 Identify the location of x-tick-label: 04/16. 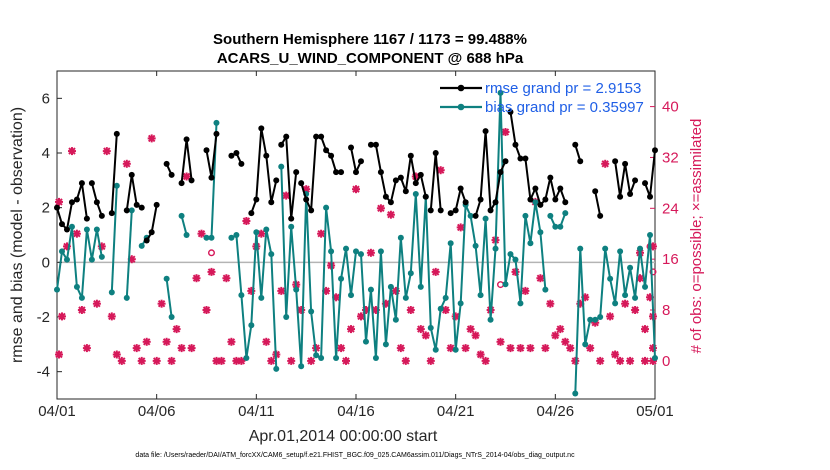
(356, 411).